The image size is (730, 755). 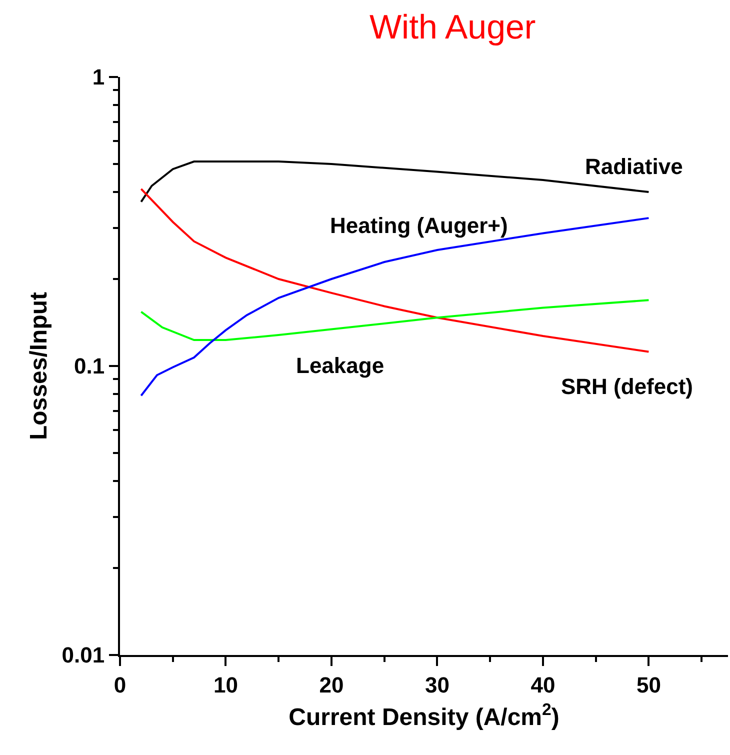 I want to click on x-tick-label: 30, so click(x=437, y=685).